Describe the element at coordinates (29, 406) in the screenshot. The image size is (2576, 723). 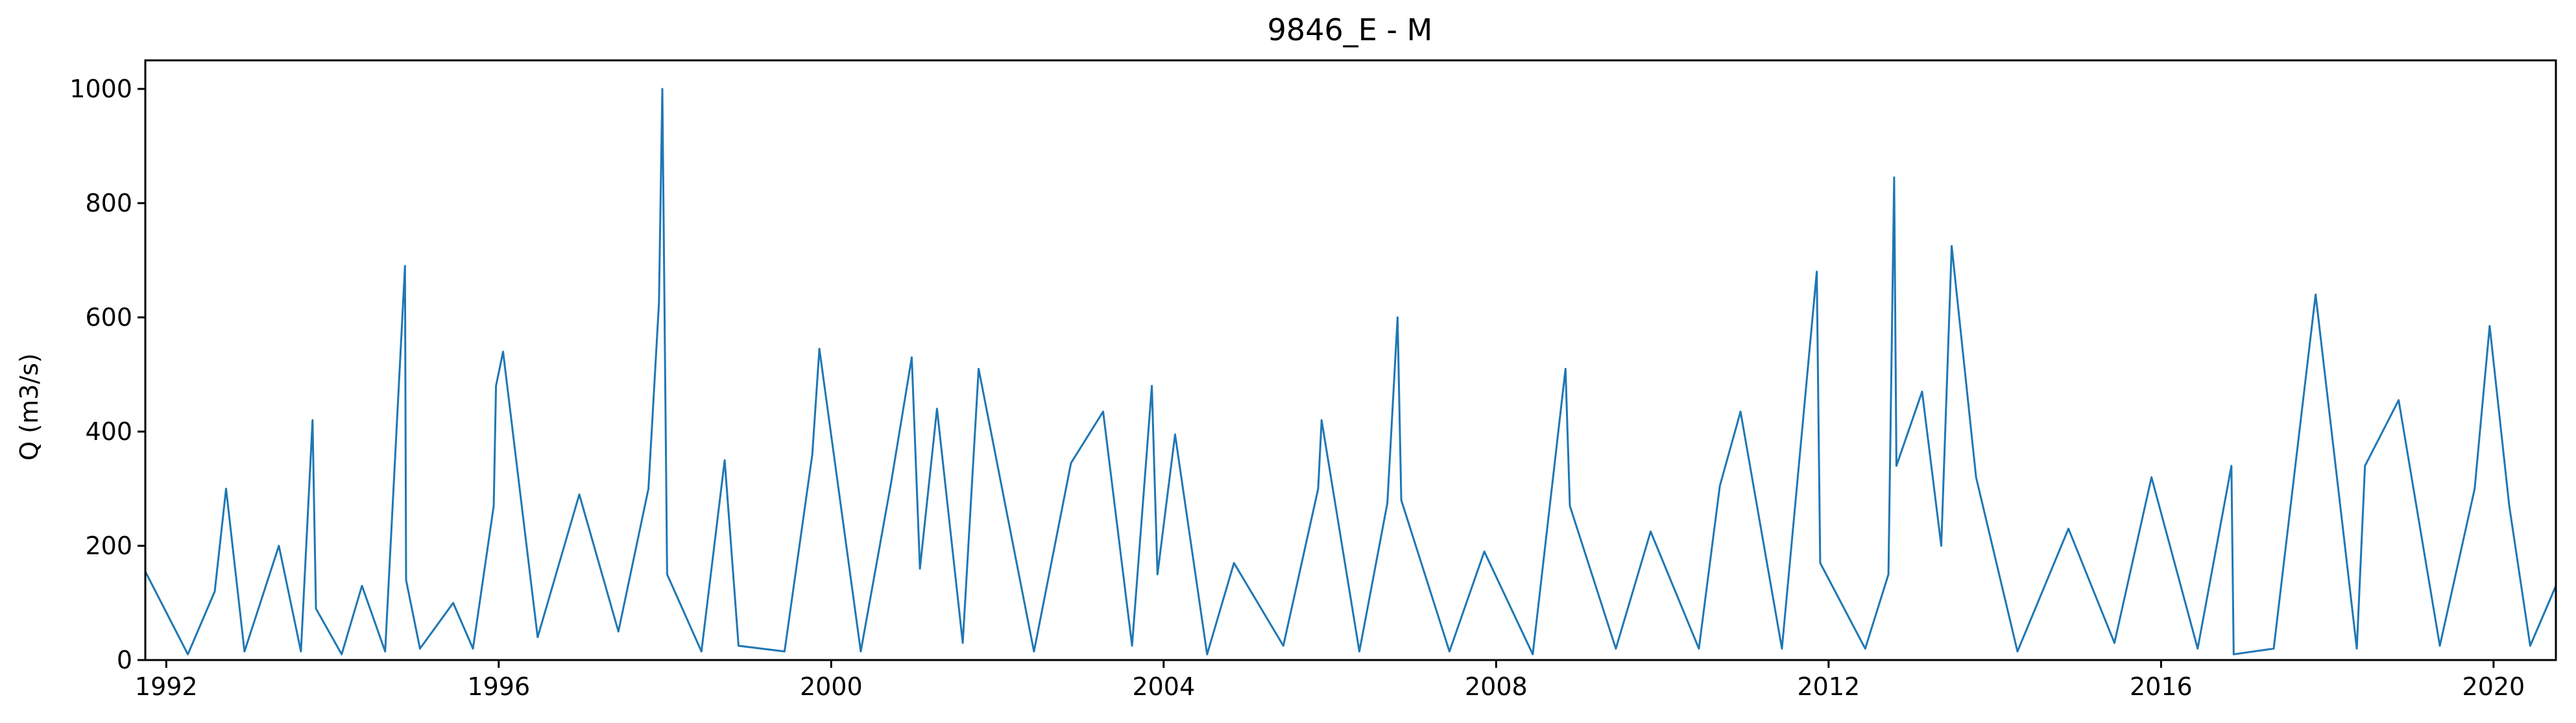
I see `y-axis-label: Q (m3/s)` at that location.